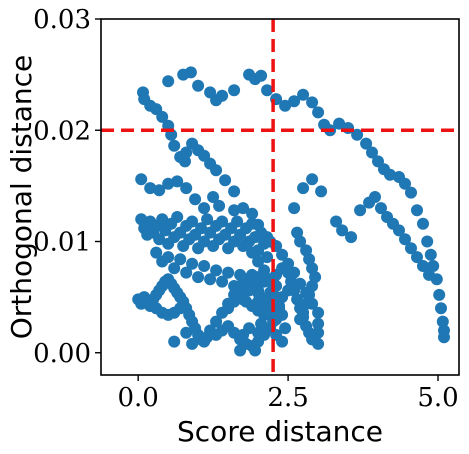 Image resolution: width=469 pixels, height=454 pixels. Describe the element at coordinates (437, 398) in the screenshot. I see `x-tick-label: 5.0` at that location.